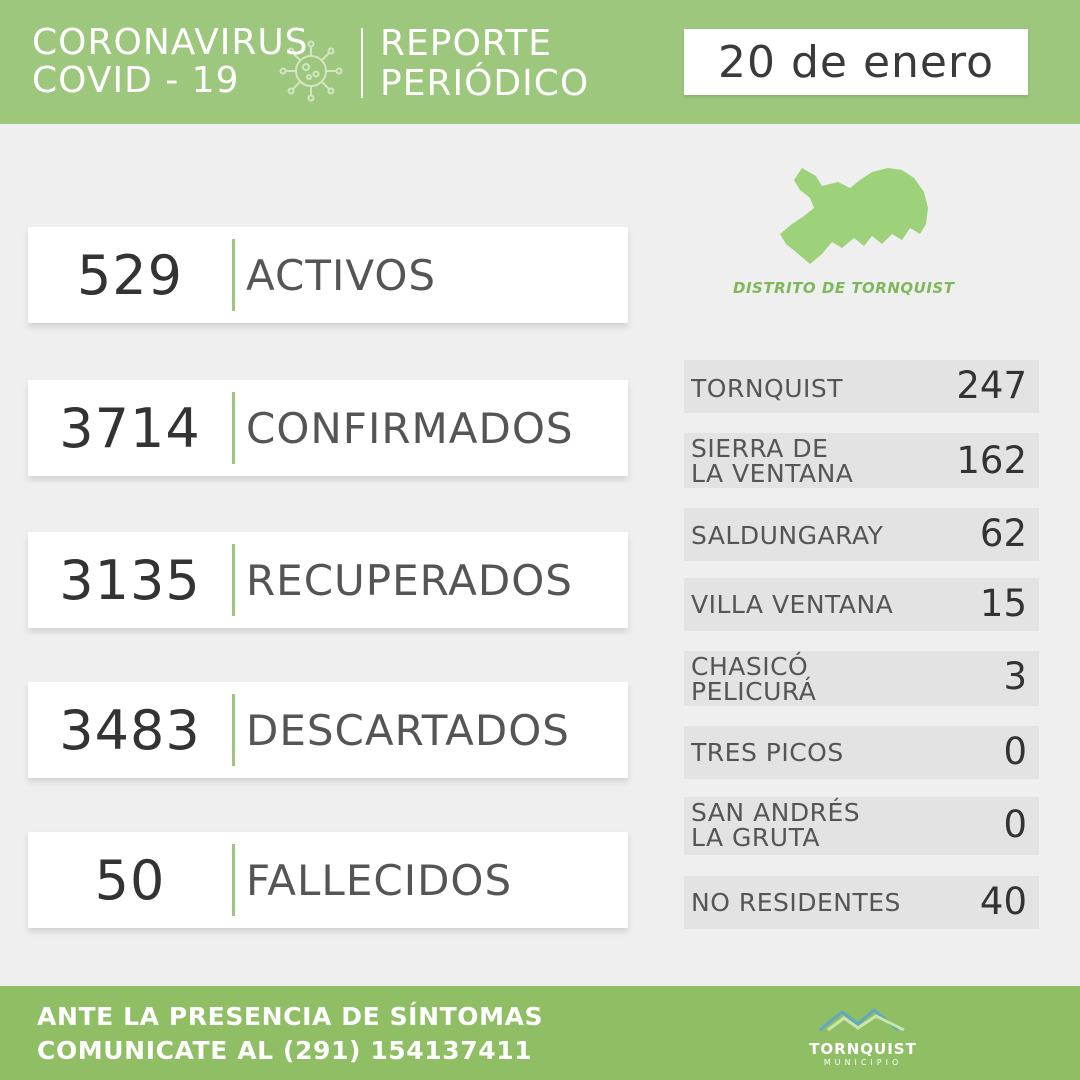  Describe the element at coordinates (130, 730) in the screenshot. I see `stat-value: 3483` at that location.